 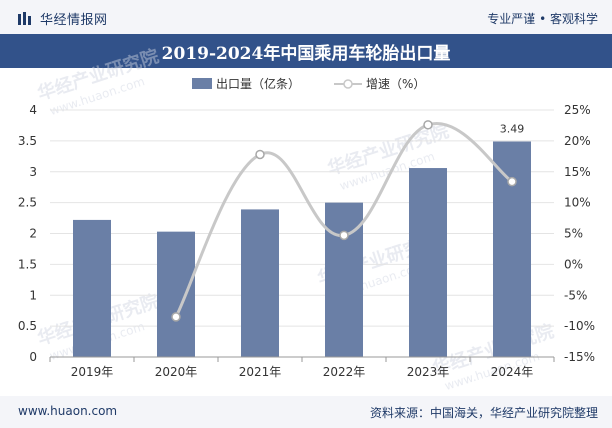 I want to click on brand: 华经情报网, so click(x=63, y=18).